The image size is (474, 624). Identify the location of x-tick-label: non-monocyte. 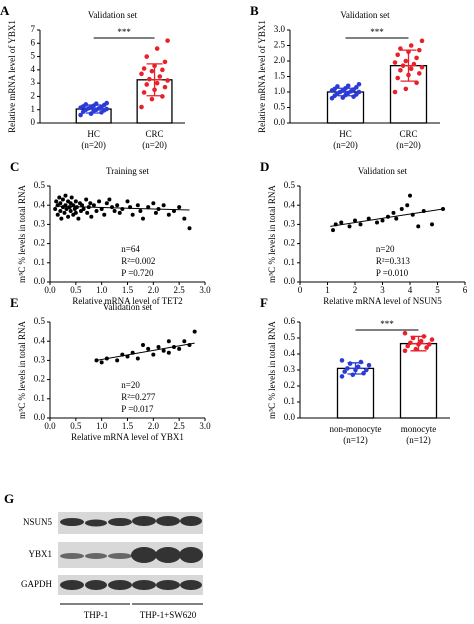
(356, 429).